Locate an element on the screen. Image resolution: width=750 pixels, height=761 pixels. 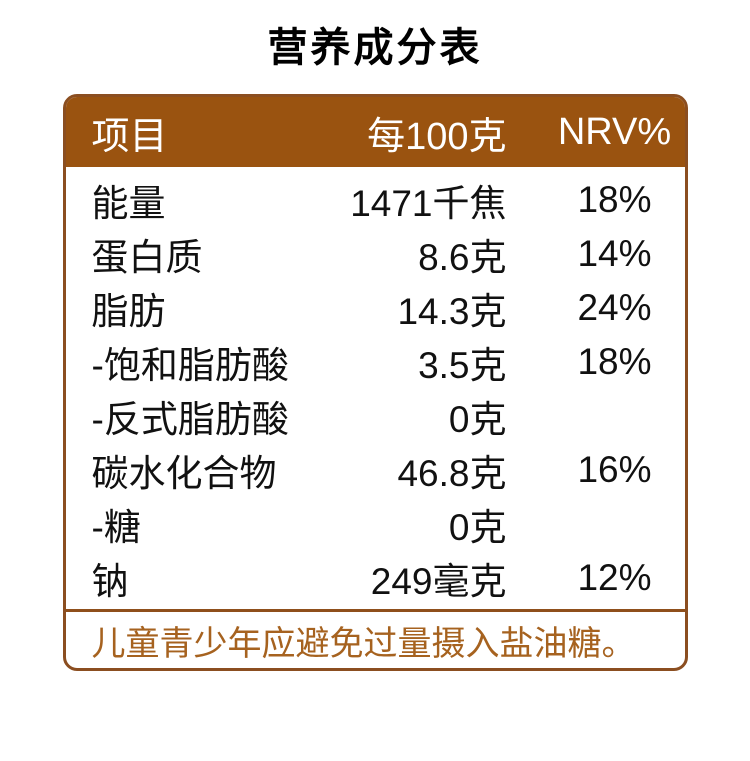
per-100g-cell: 46.8克 is located at coordinates (452, 473).